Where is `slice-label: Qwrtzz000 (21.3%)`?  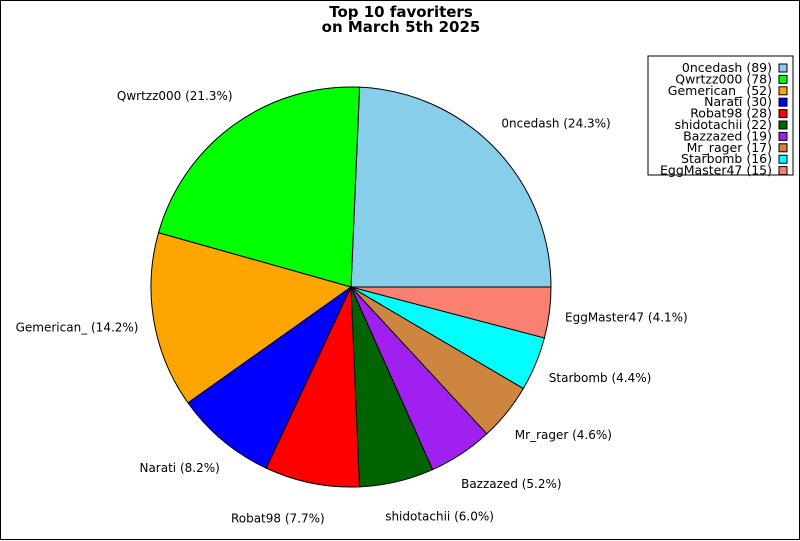 slice-label: Qwrtzz000 (21.3%) is located at coordinates (175, 96).